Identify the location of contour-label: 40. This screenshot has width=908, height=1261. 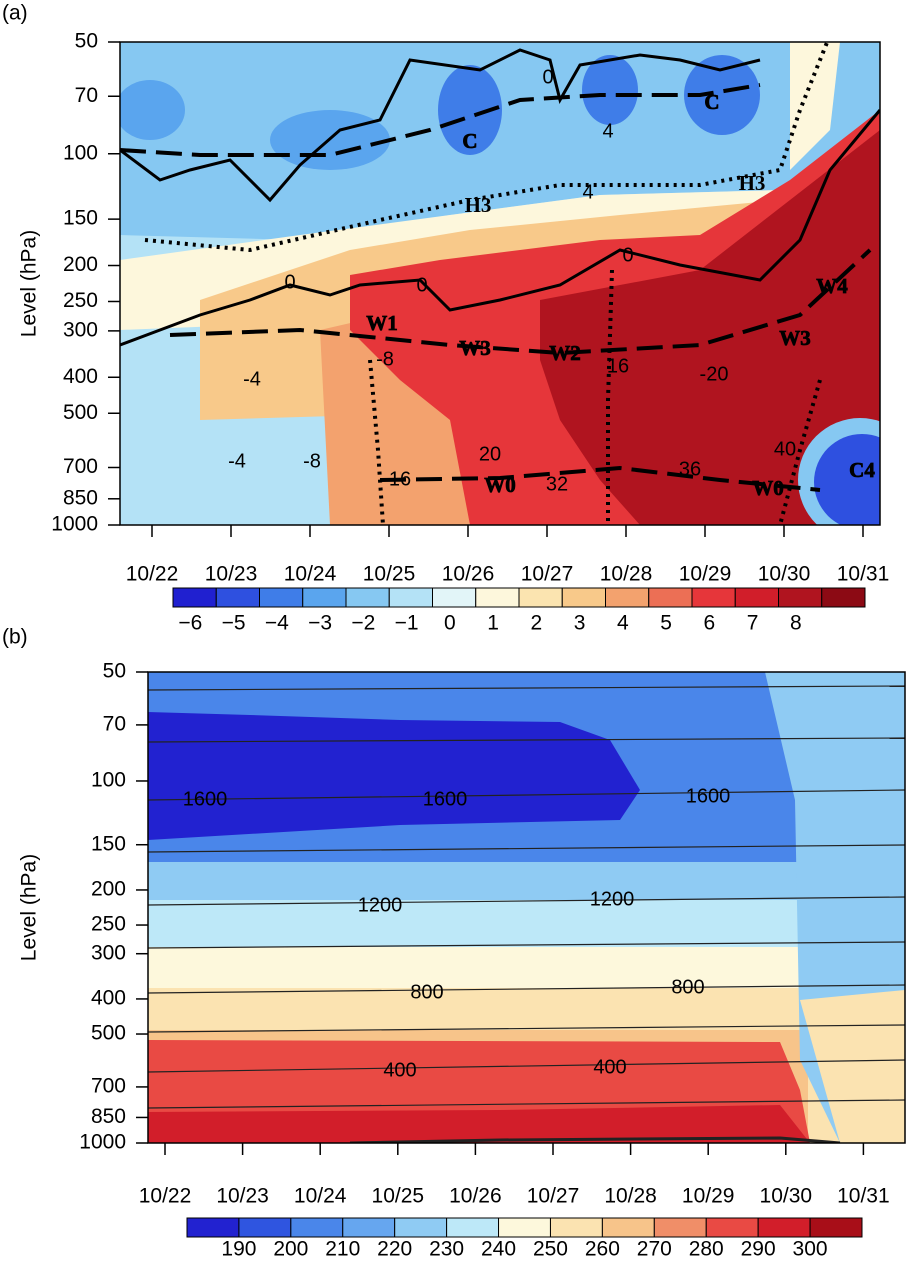
(785, 449).